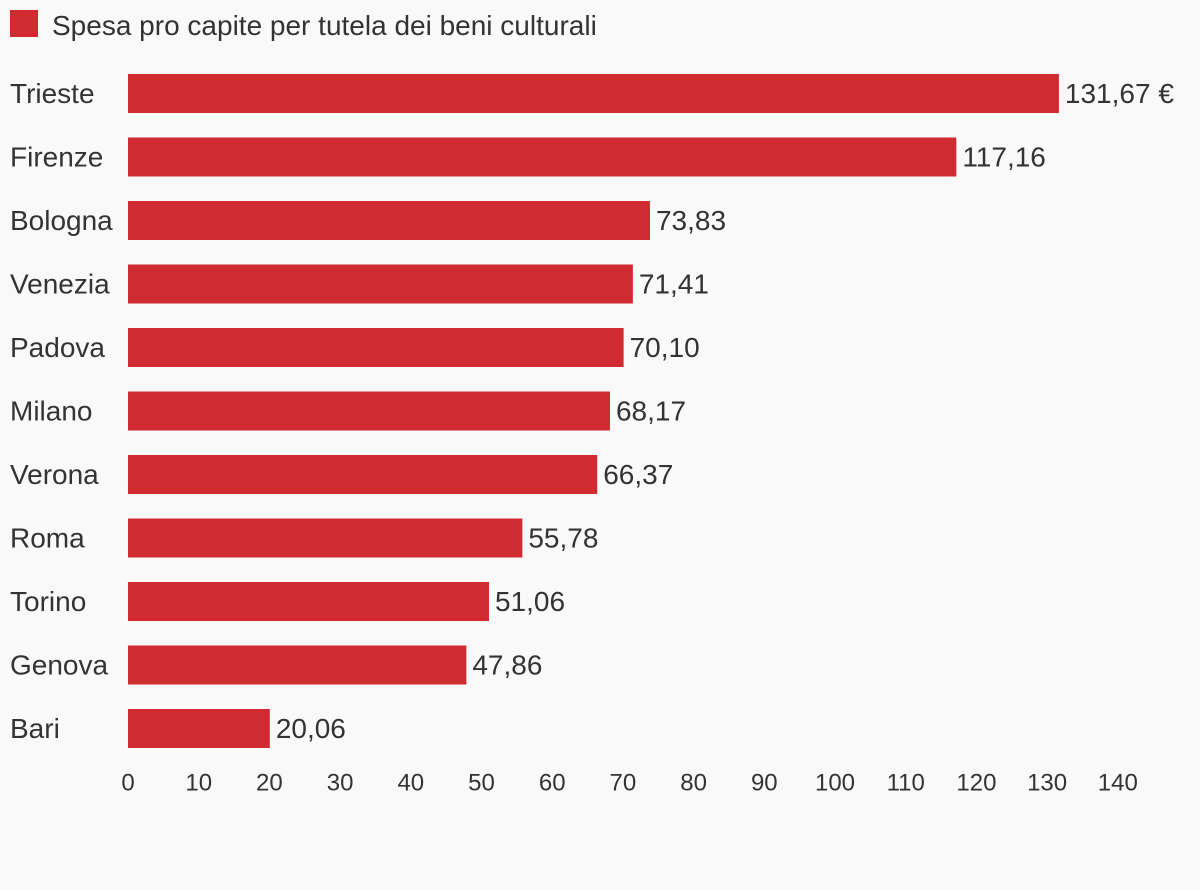 Image resolution: width=1200 pixels, height=890 pixels. What do you see at coordinates (691, 220) in the screenshot?
I see `value-label: 73,83` at bounding box center [691, 220].